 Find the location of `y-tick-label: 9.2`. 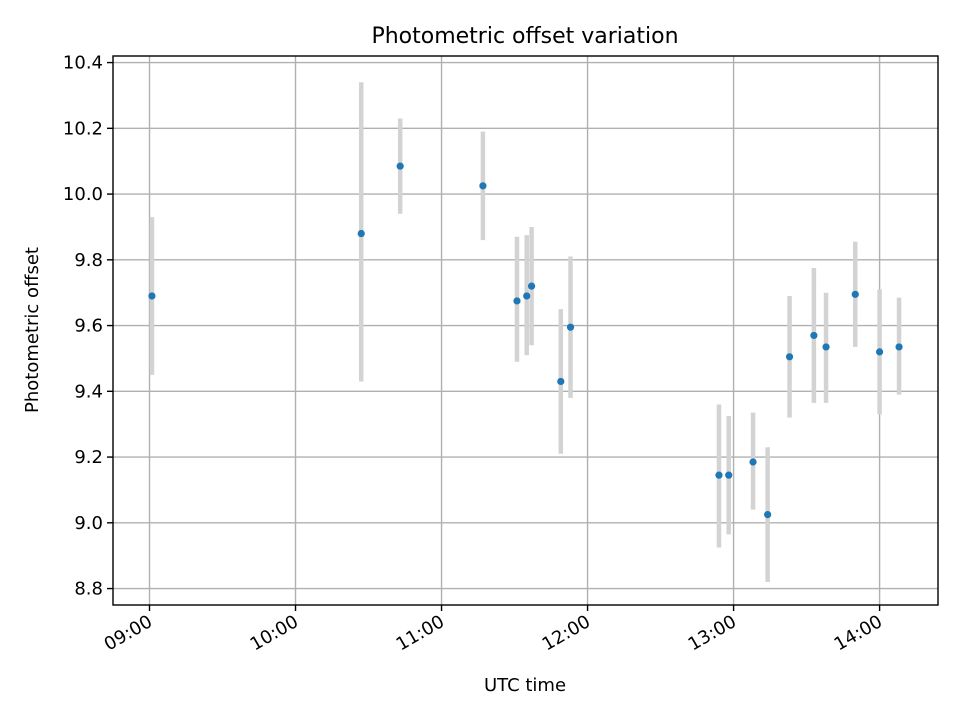

y-tick-label: 9.2 is located at coordinates (88, 457).